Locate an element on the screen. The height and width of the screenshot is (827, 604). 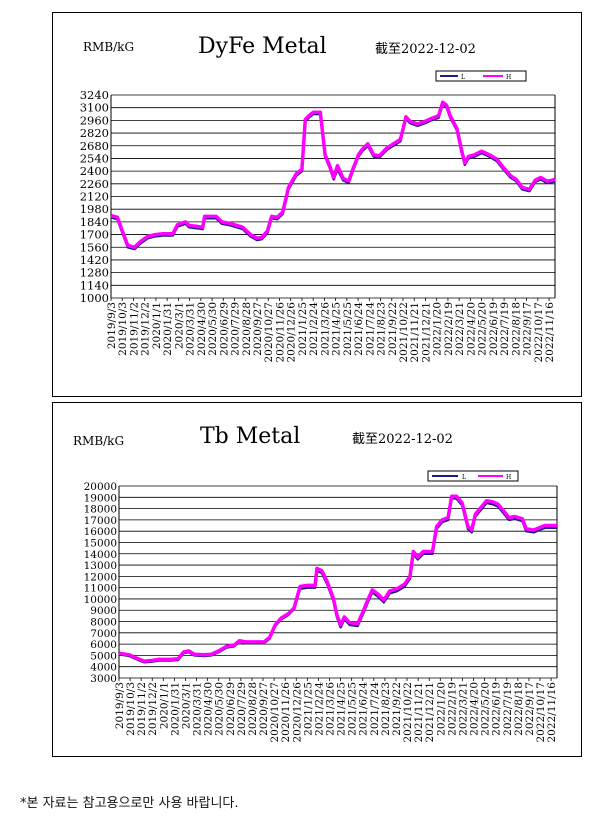
tb-x-tick-label: 2022/6/19 is located at coordinates (497, 709).